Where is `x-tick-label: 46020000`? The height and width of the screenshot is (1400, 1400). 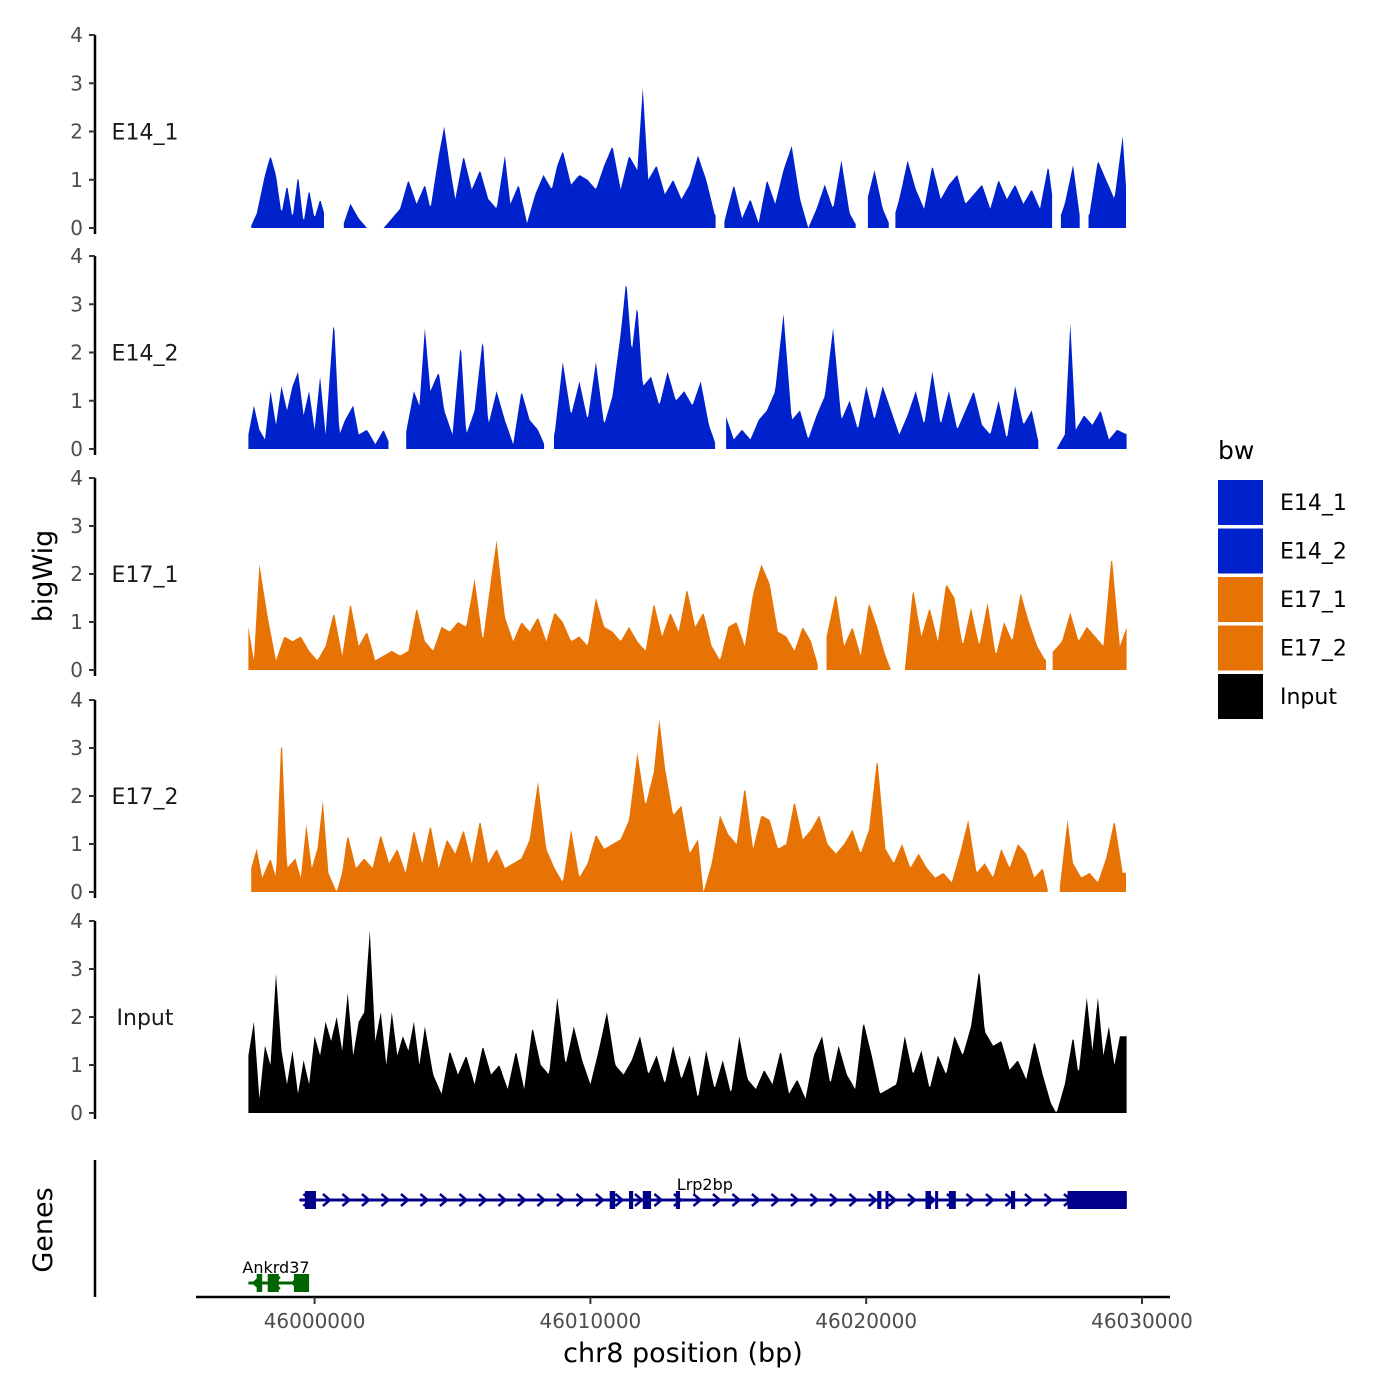
x-tick-label: 46020000 is located at coordinates (866, 1321).